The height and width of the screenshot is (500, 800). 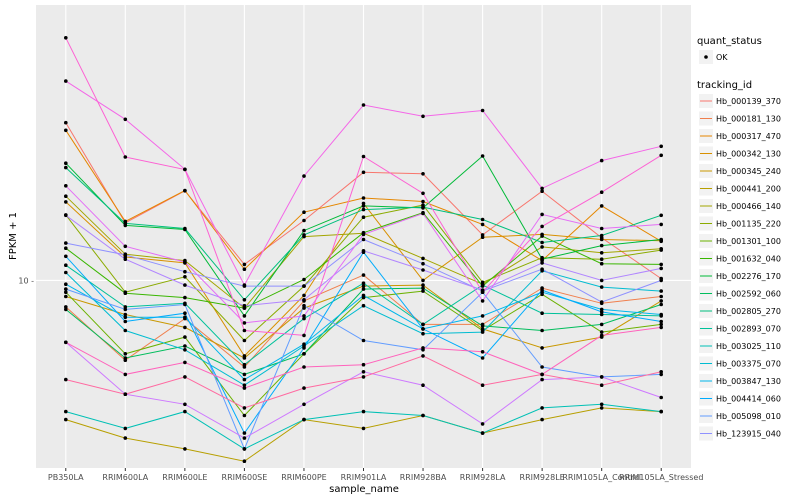 What do you see at coordinates (748, 434) in the screenshot?
I see `legend-label: Hb_123915_040` at bounding box center [748, 434].